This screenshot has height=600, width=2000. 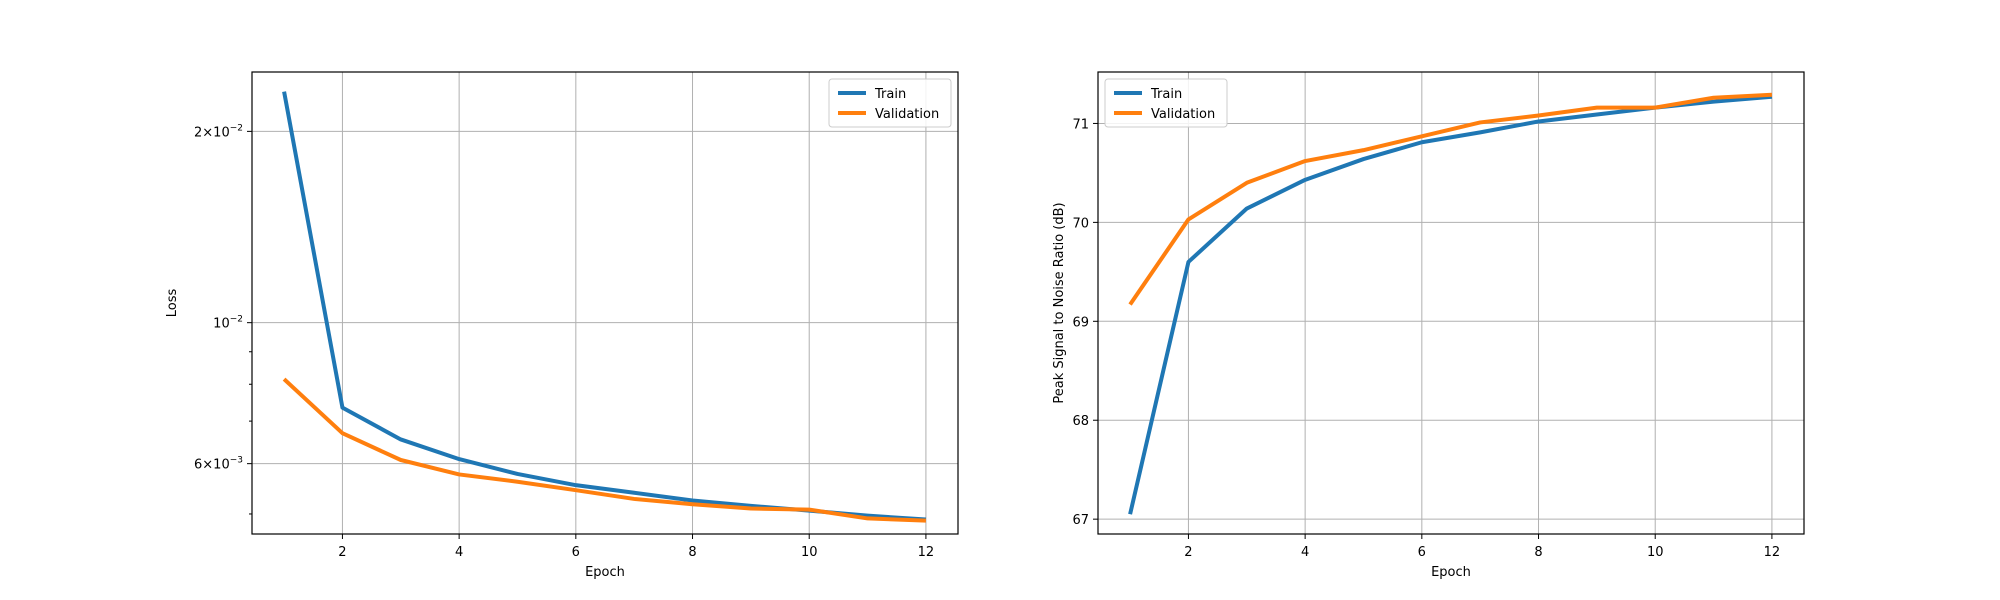 What do you see at coordinates (1080, 322) in the screenshot?
I see `y-tick-label: 69` at bounding box center [1080, 322].